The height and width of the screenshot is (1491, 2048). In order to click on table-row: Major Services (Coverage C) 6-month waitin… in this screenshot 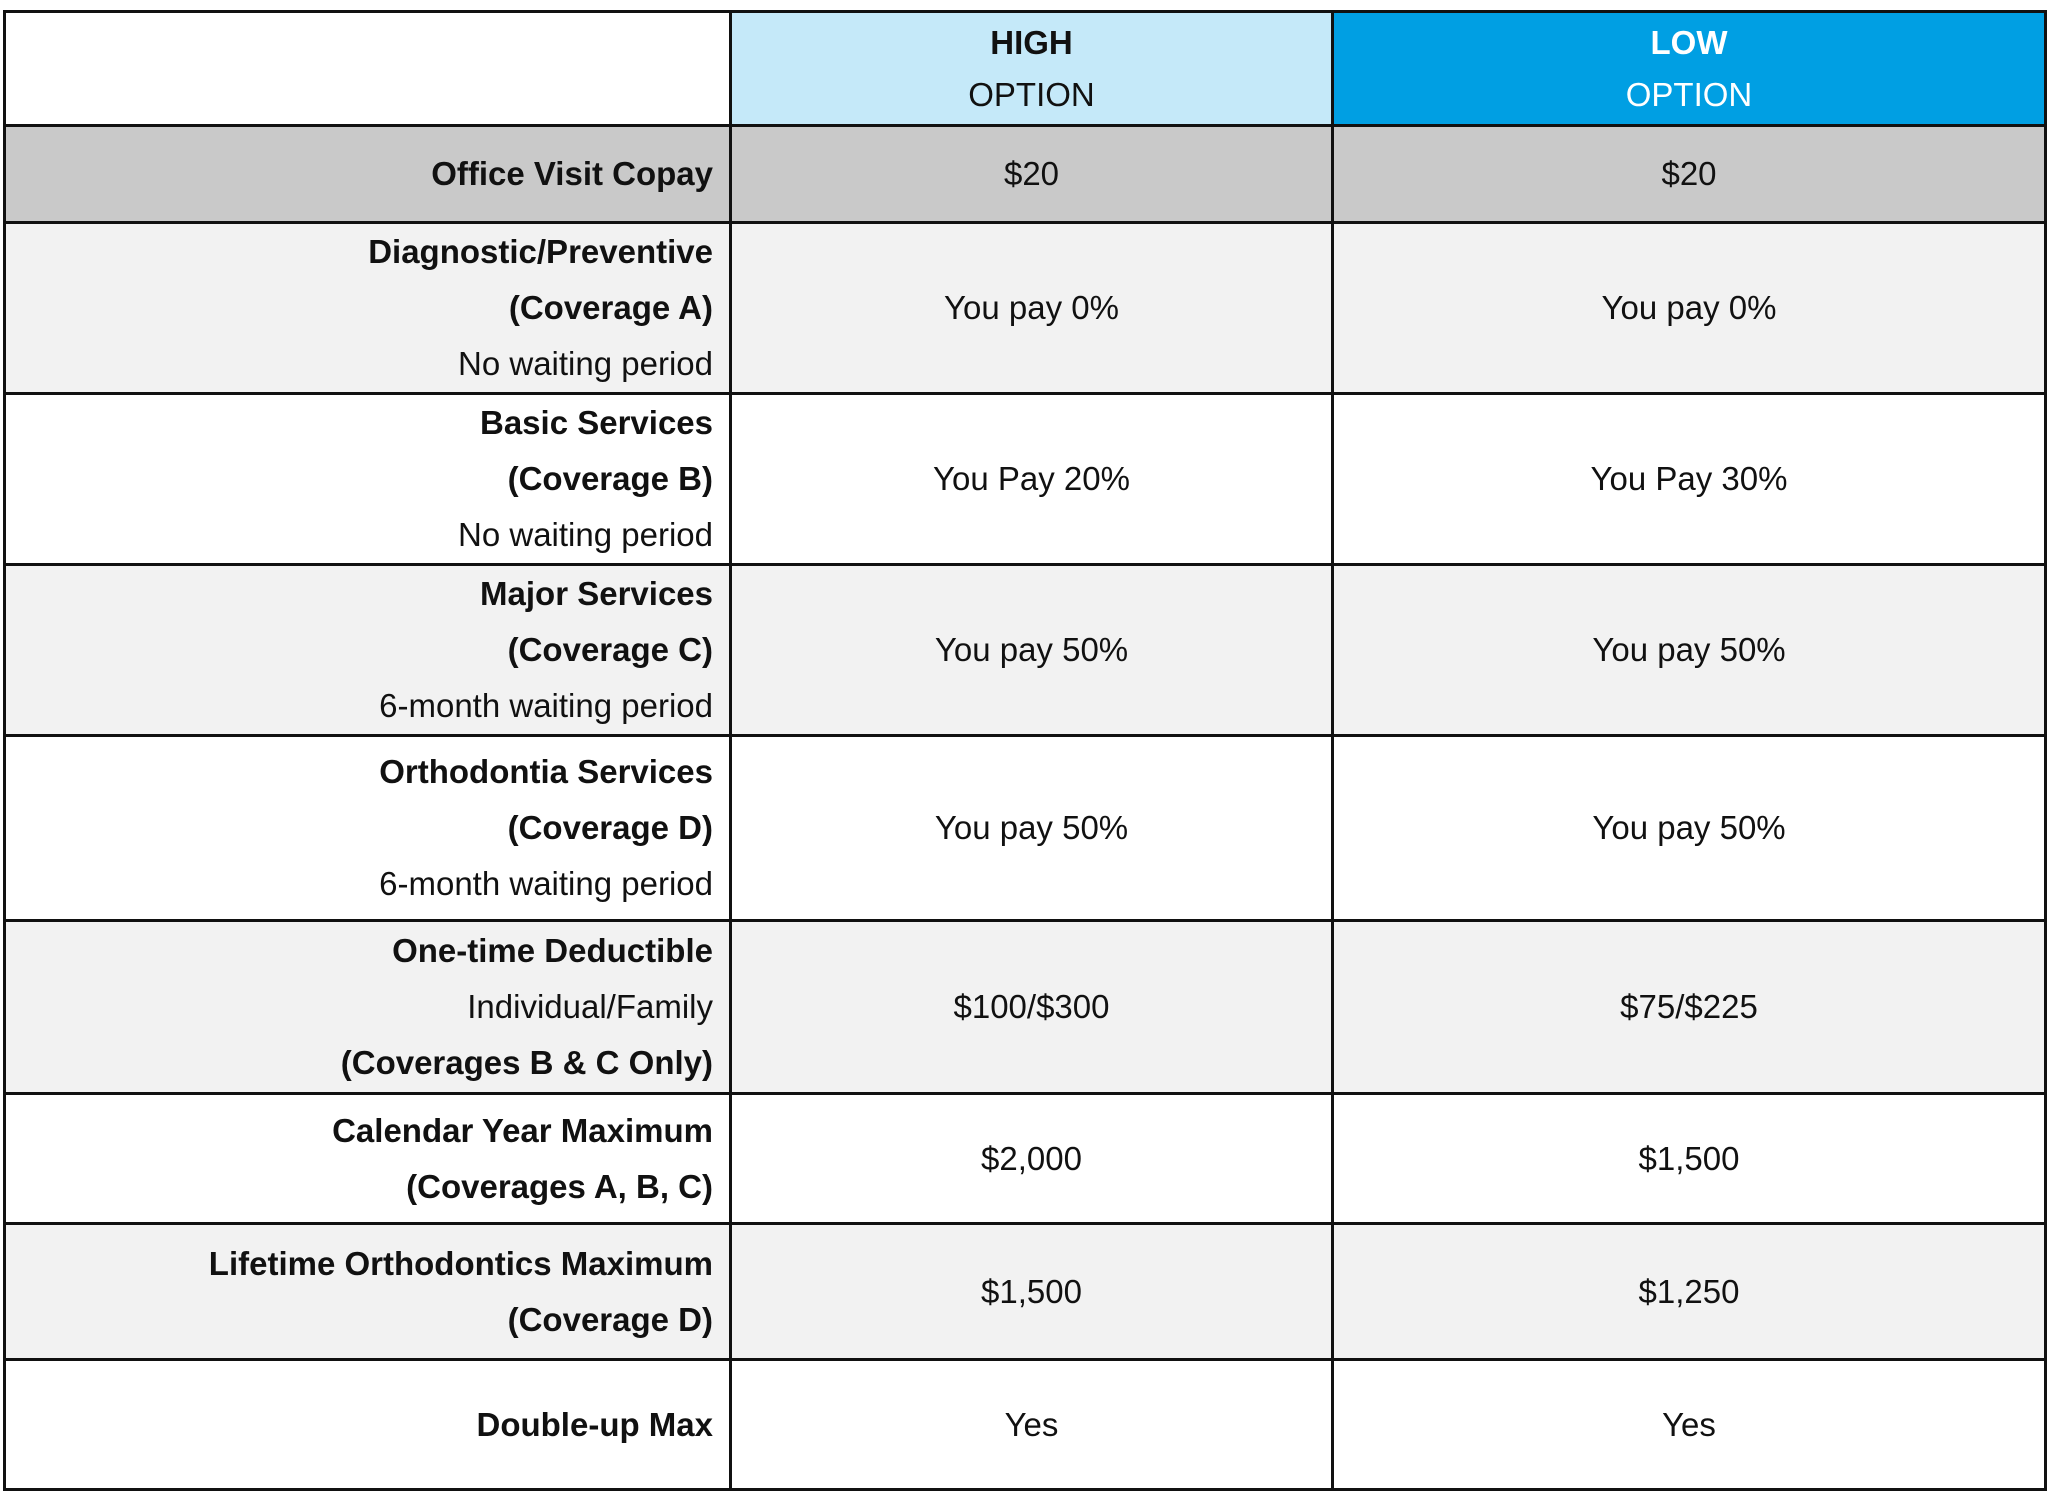, I will do `click(1025, 650)`.